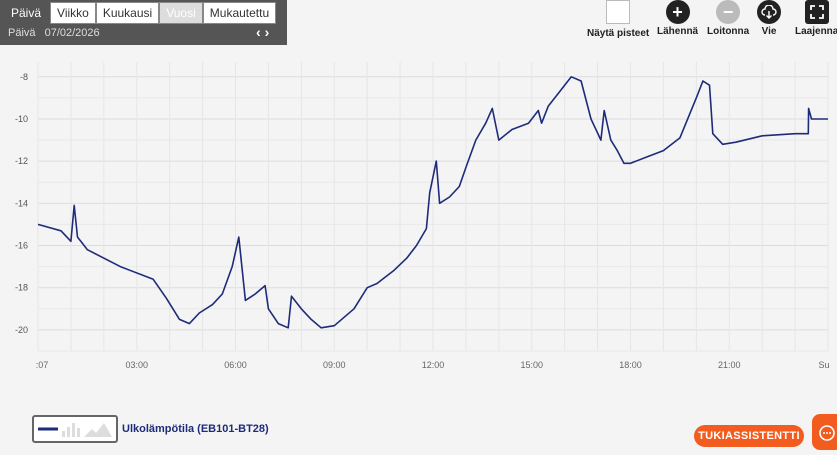 The height and width of the screenshot is (455, 837). What do you see at coordinates (728, 31) in the screenshot?
I see `zoom-out-label: Loitonna` at bounding box center [728, 31].